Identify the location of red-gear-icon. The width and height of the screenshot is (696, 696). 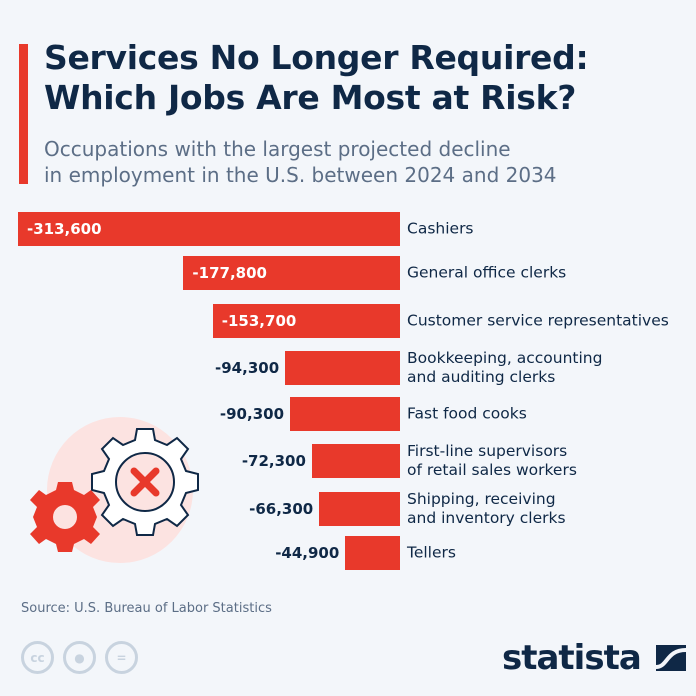
(65, 517).